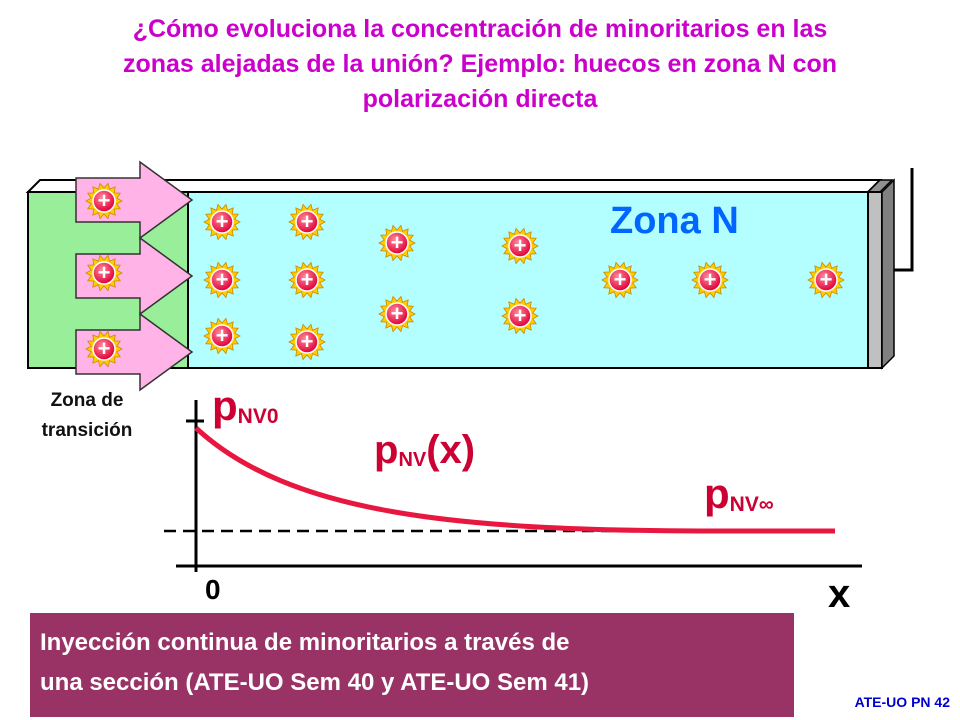 Image resolution: width=960 pixels, height=720 pixels. What do you see at coordinates (87, 416) in the screenshot?
I see `transition-zone-label: Zona de transición` at bounding box center [87, 416].